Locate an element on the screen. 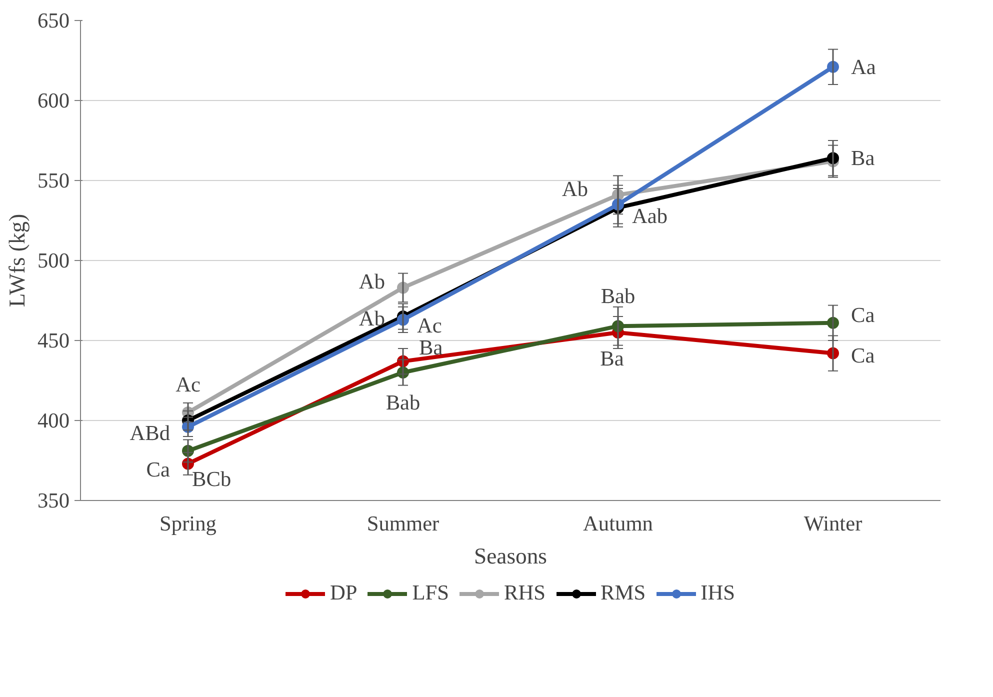 The height and width of the screenshot is (697, 993). y-tick-label: 400 is located at coordinates (54, 420).